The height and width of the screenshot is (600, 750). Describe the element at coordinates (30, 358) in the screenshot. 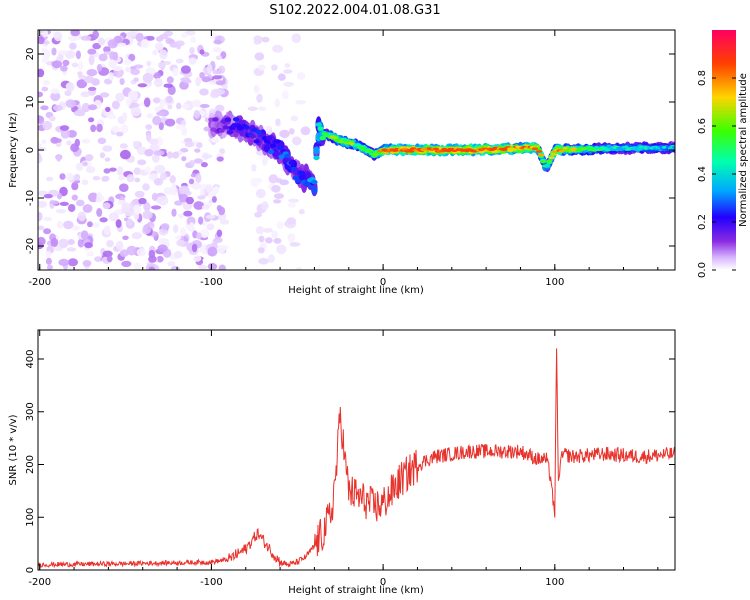

I see `snr-y-tick-label: 400` at that location.